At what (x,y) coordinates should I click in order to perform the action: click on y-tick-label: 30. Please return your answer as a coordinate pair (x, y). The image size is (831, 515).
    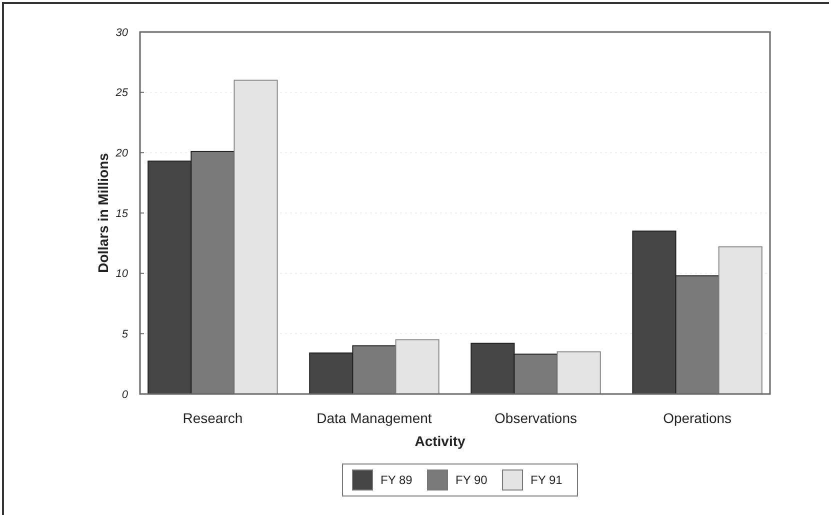
    Looking at the image, I should click on (122, 32).